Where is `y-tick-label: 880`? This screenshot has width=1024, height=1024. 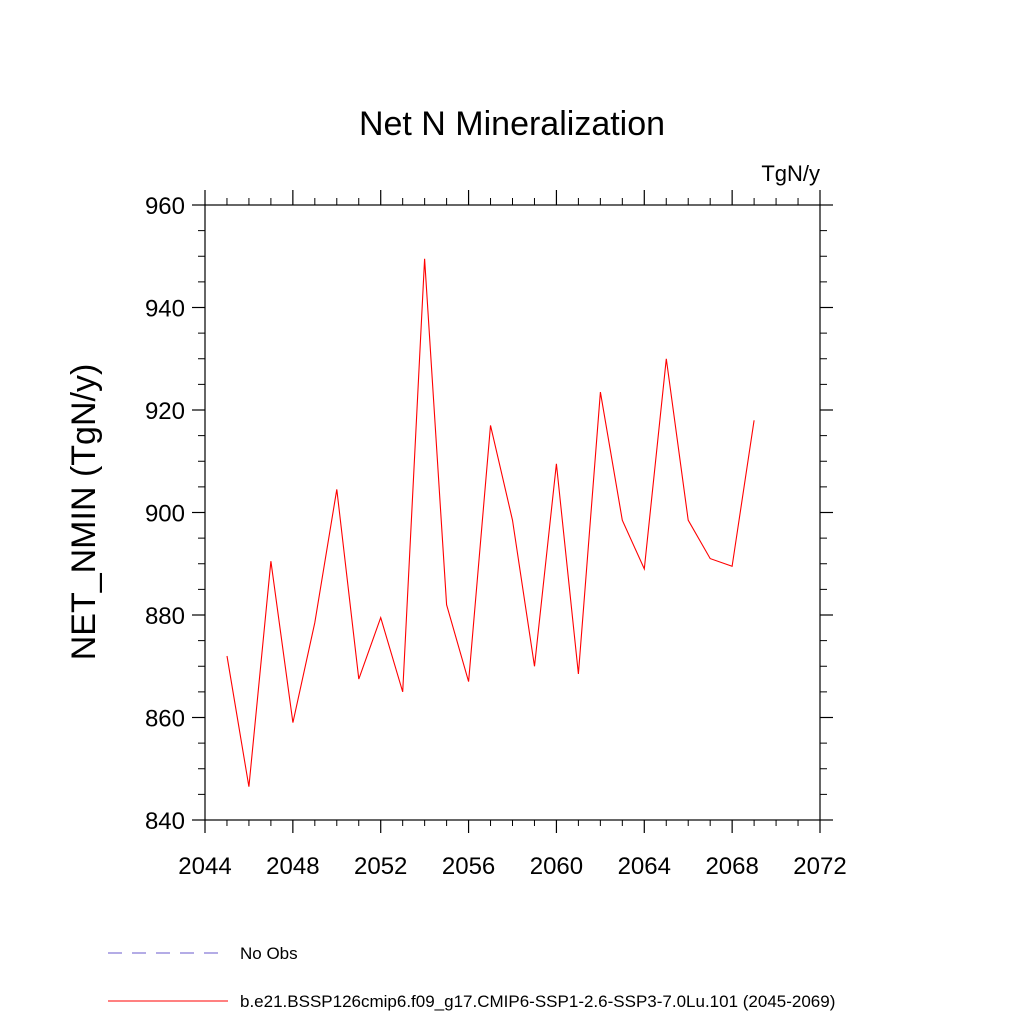
y-tick-label: 880 is located at coordinates (165, 616).